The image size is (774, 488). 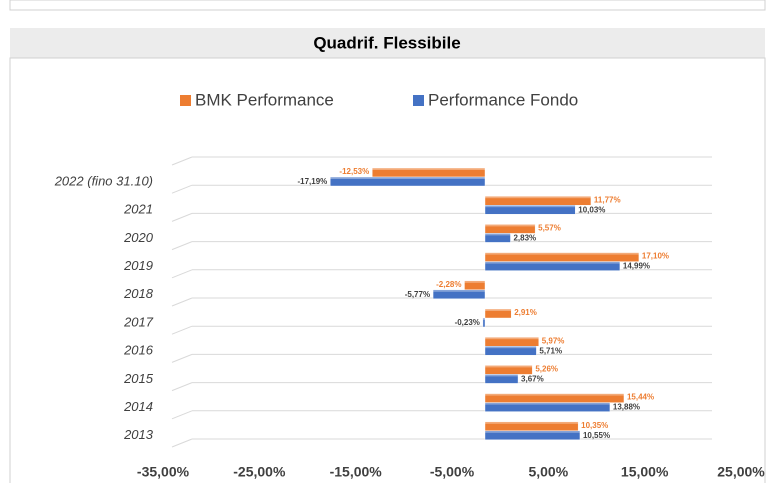 What do you see at coordinates (452, 472) in the screenshot?
I see `x-tick-label: -5,00%` at bounding box center [452, 472].